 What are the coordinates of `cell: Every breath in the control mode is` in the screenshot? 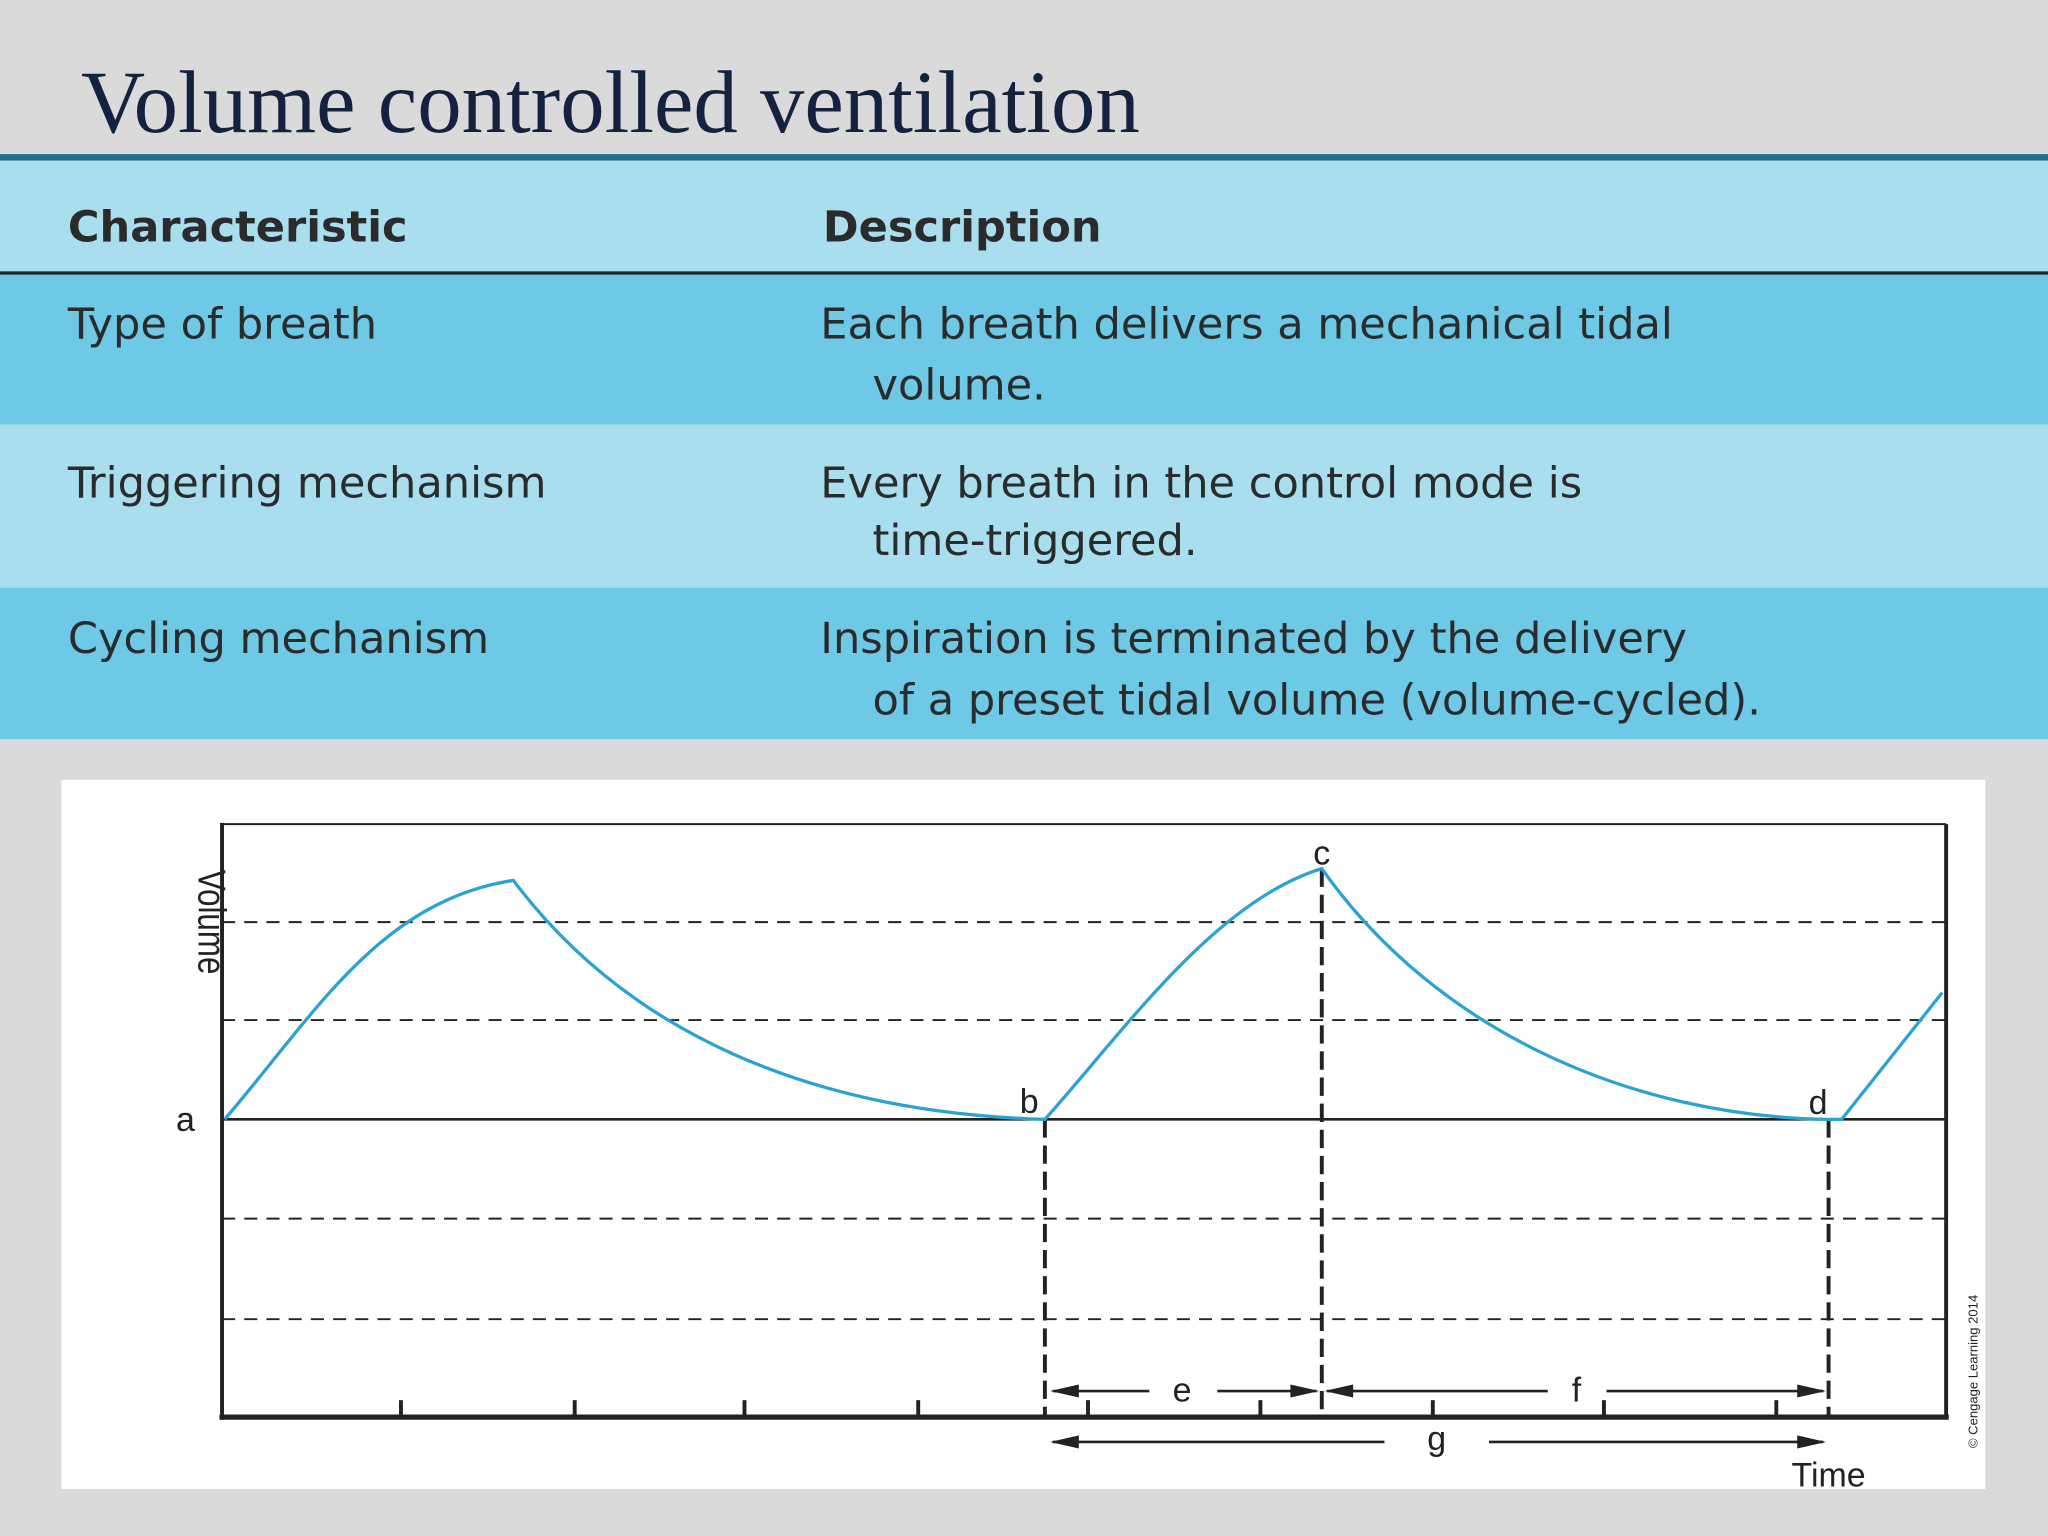 It's located at (1201, 484).